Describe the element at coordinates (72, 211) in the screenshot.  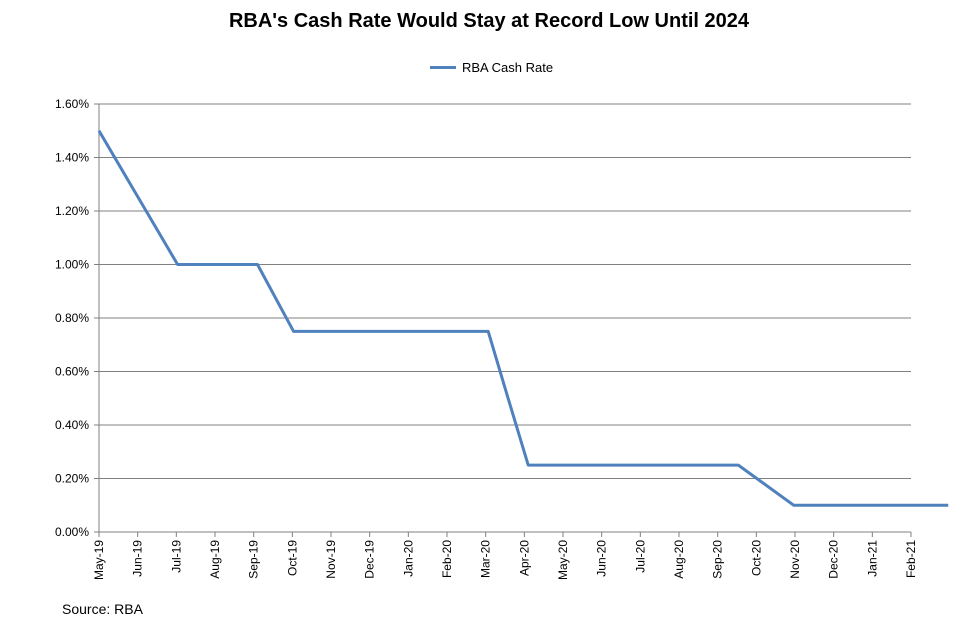
I see `y-tick-label: 1.20%` at that location.